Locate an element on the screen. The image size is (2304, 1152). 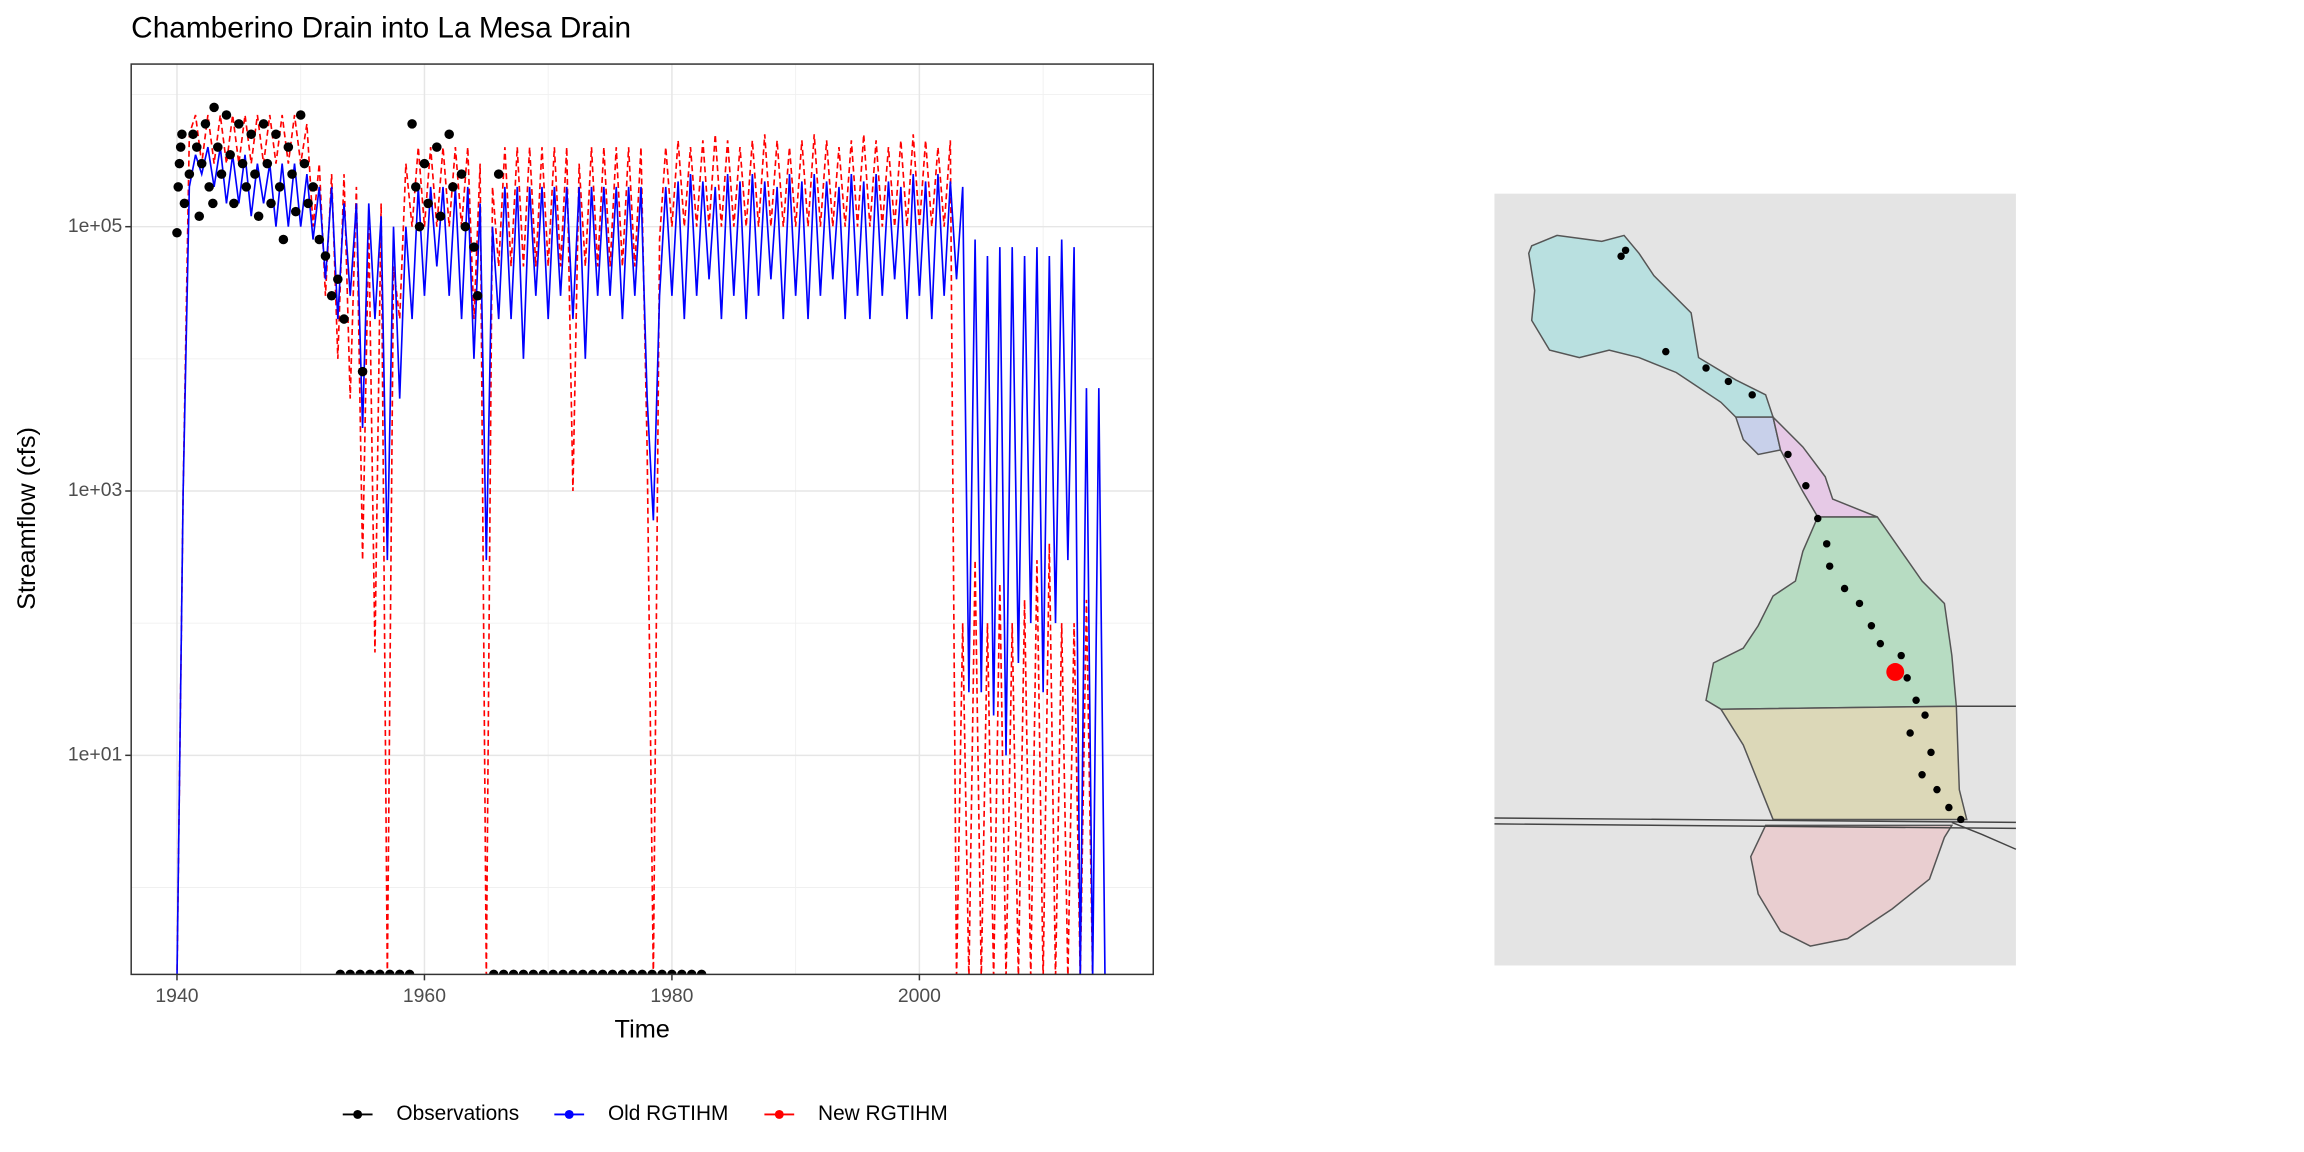
y-axis-title: Streamflow (cfs) is located at coordinates (27, 518).